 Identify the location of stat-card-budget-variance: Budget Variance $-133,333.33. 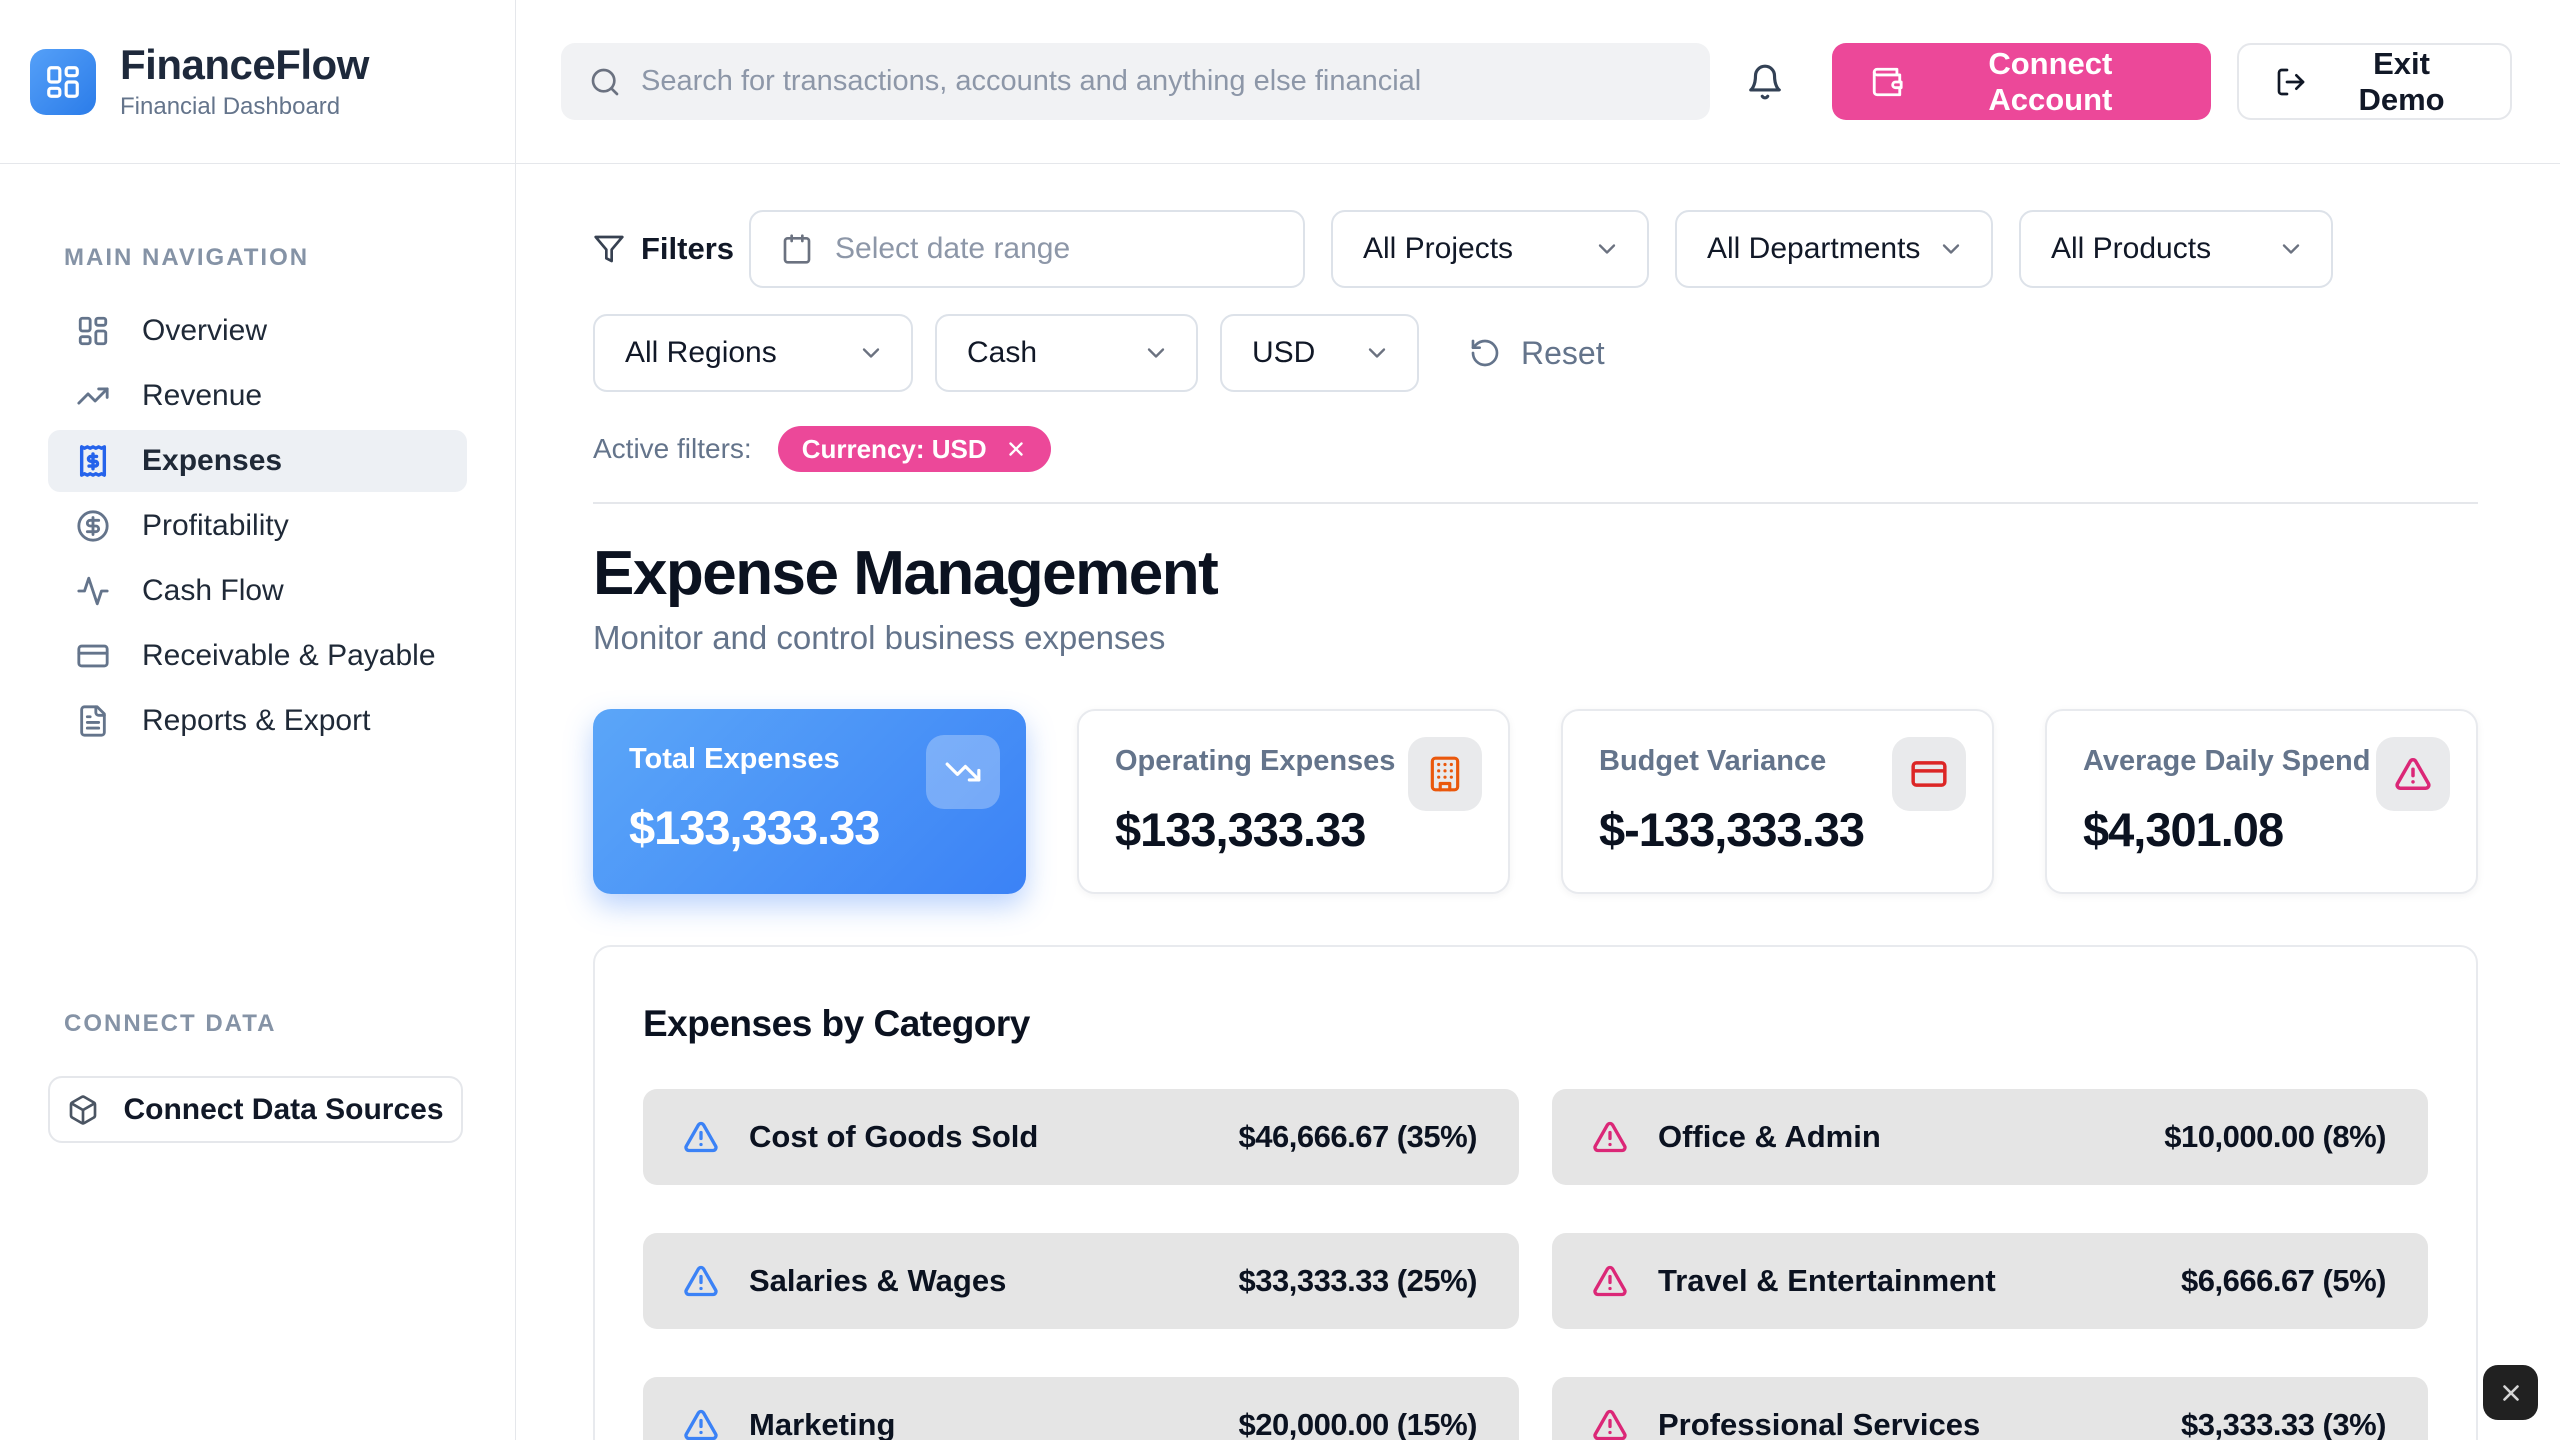
(1777, 801).